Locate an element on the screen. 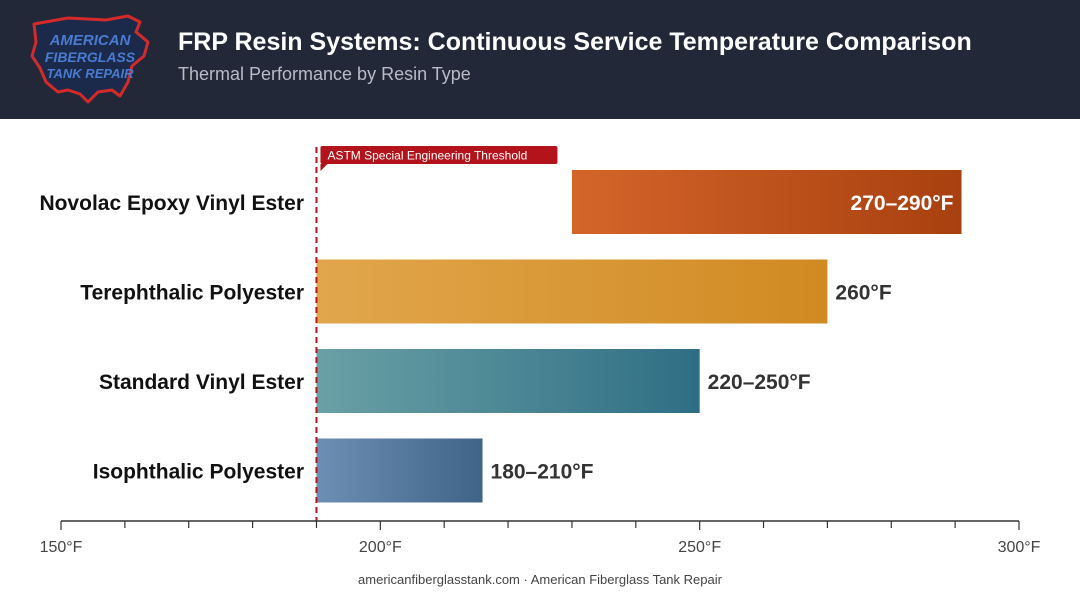 This screenshot has width=1080, height=603. x-tick-label: 200°F is located at coordinates (380, 547).